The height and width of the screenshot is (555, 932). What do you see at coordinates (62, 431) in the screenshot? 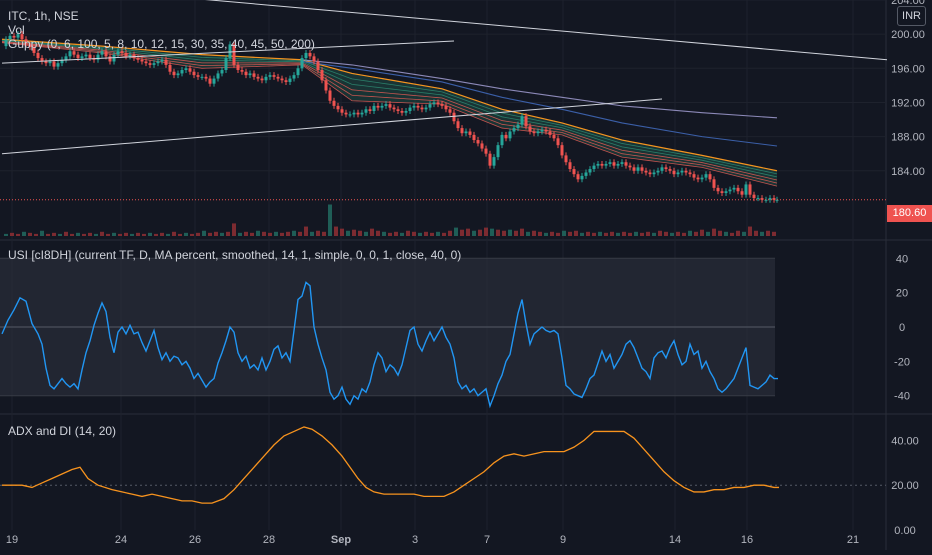
I see `adx-label: ADX and DI (14, 20)` at bounding box center [62, 431].